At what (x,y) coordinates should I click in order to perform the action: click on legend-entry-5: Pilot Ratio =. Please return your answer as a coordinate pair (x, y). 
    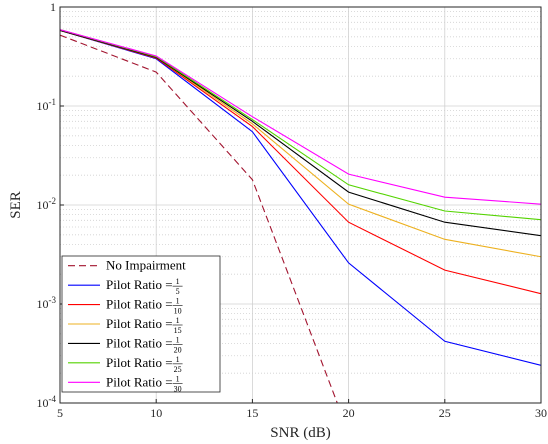
    Looking at the image, I should click on (139, 362).